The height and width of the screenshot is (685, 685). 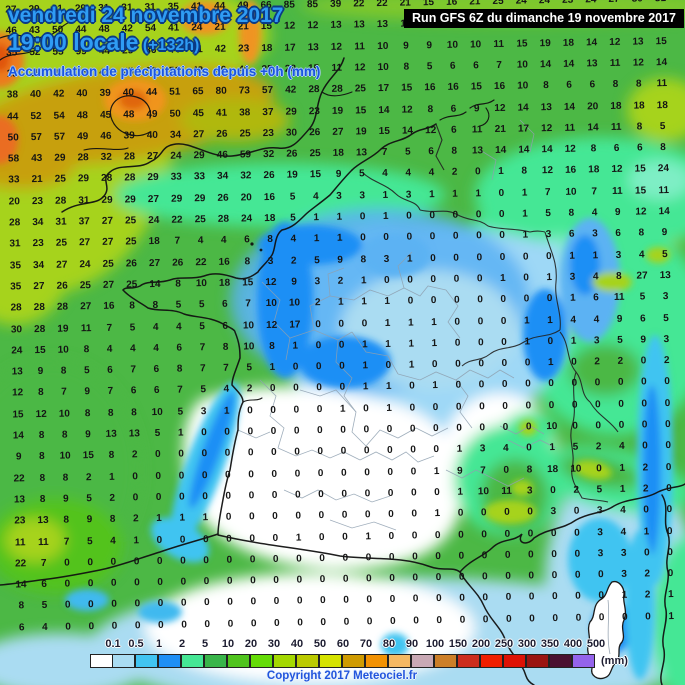 What do you see at coordinates (59, 94) in the screenshot?
I see `grid-value: 42` at bounding box center [59, 94].